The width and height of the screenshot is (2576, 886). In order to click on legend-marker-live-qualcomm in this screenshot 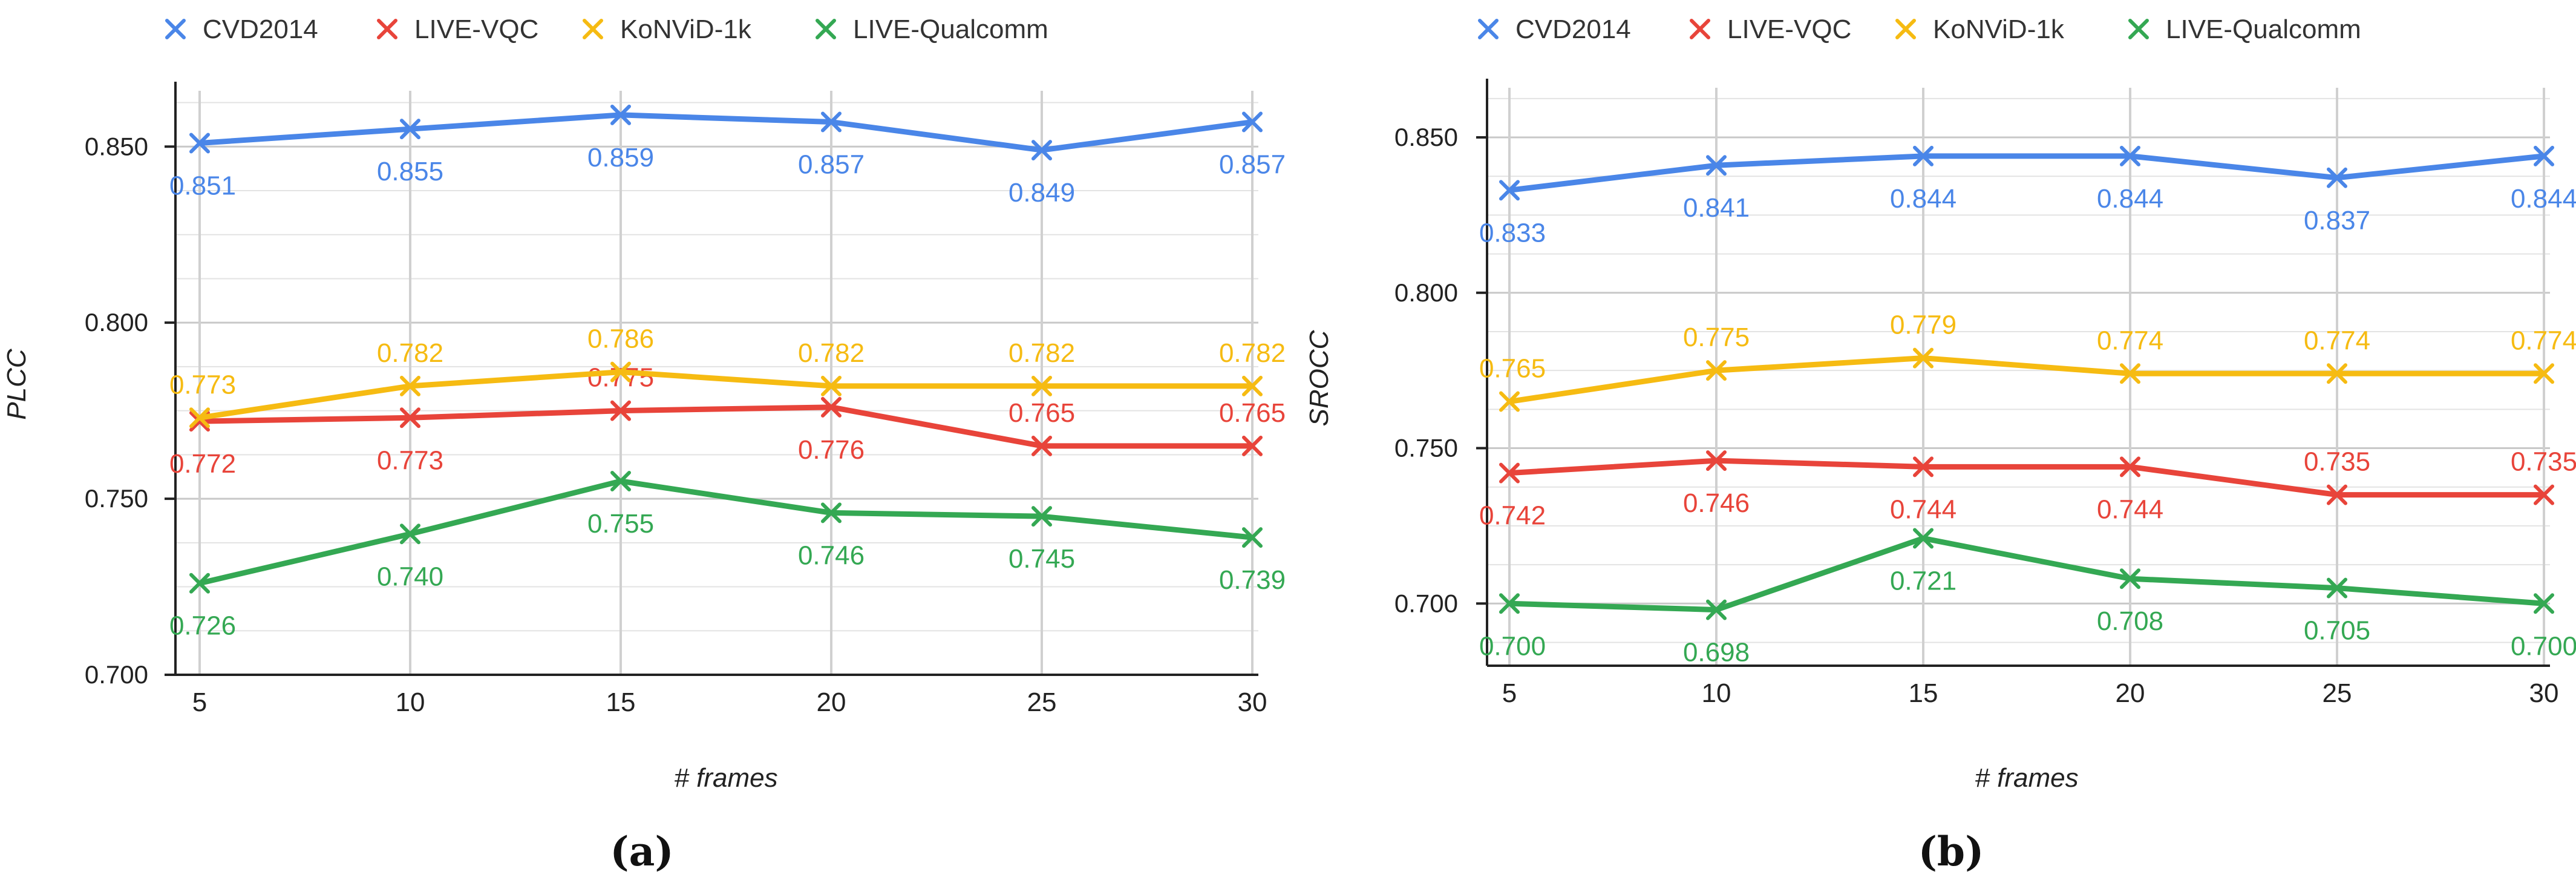, I will do `click(826, 29)`.